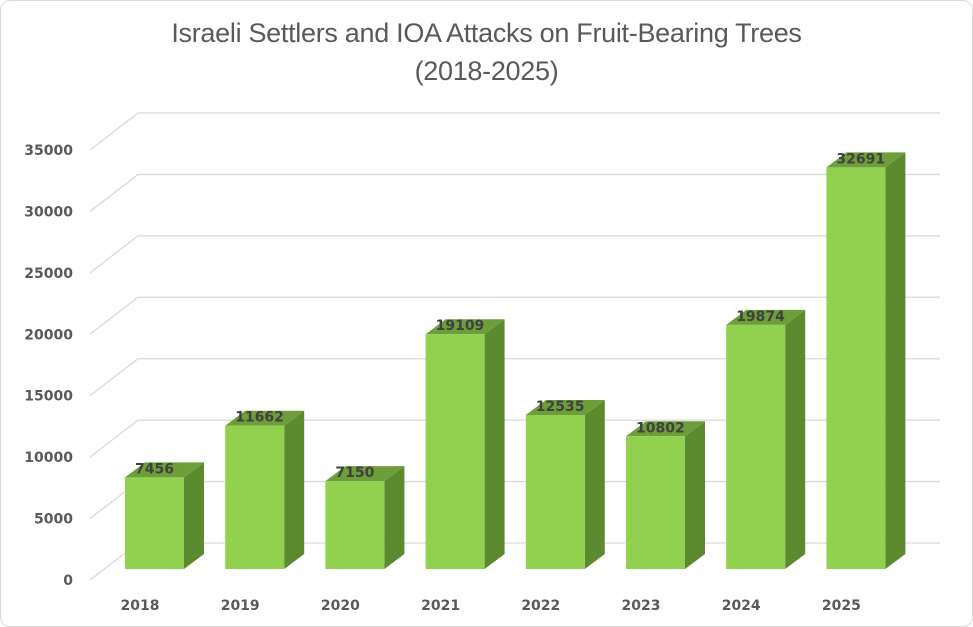 This screenshot has width=973, height=627. I want to click on bar-2021, so click(465, 444).